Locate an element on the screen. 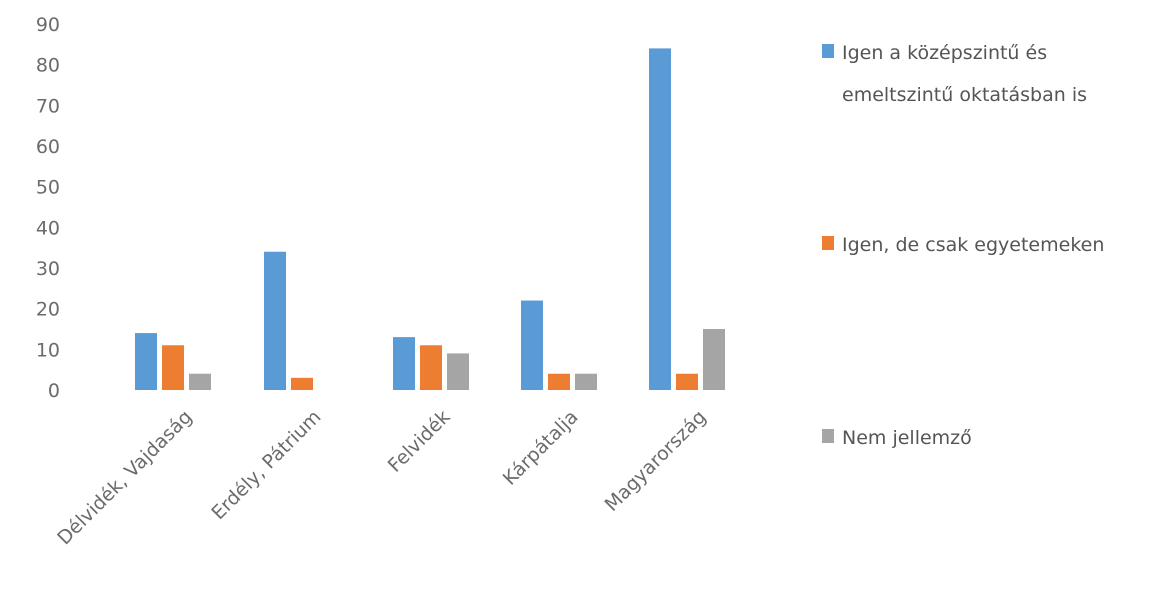 Image resolution: width=1173 pixels, height=614 pixels. y-tick-label: 40 is located at coordinates (48, 228).